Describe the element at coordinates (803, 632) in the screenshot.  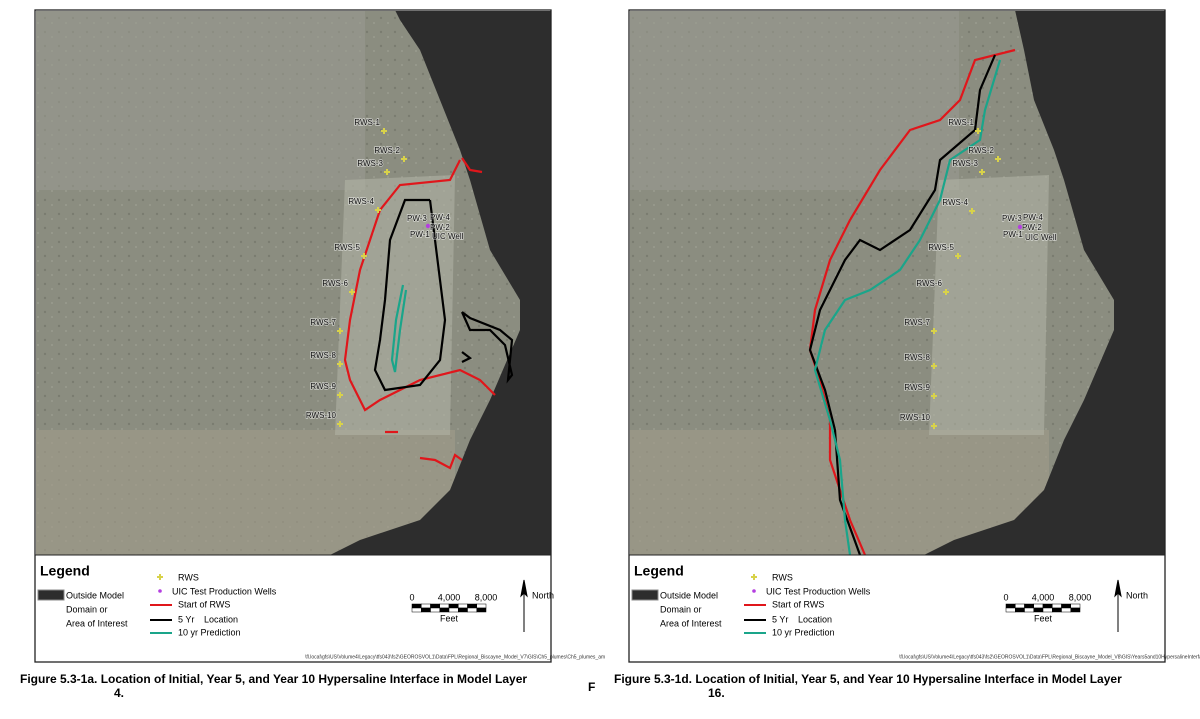
I see `legend-label: 10 yr Prediction` at that location.